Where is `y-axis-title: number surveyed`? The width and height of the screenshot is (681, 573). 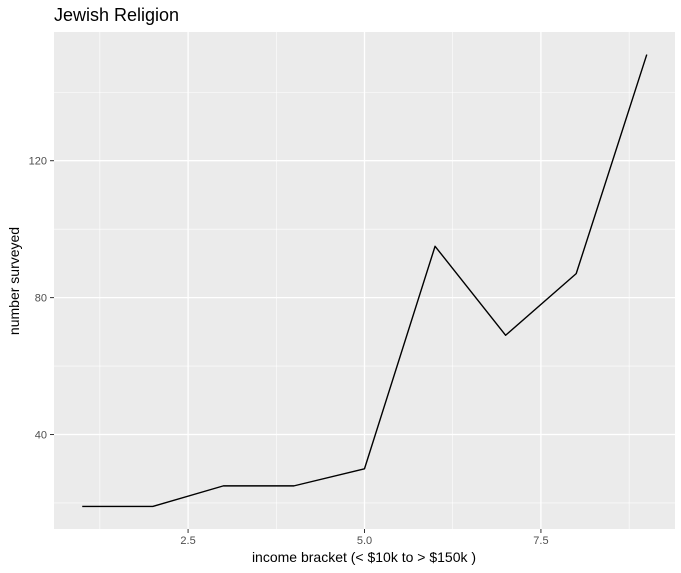 y-axis-title: number surveyed is located at coordinates (14, 281).